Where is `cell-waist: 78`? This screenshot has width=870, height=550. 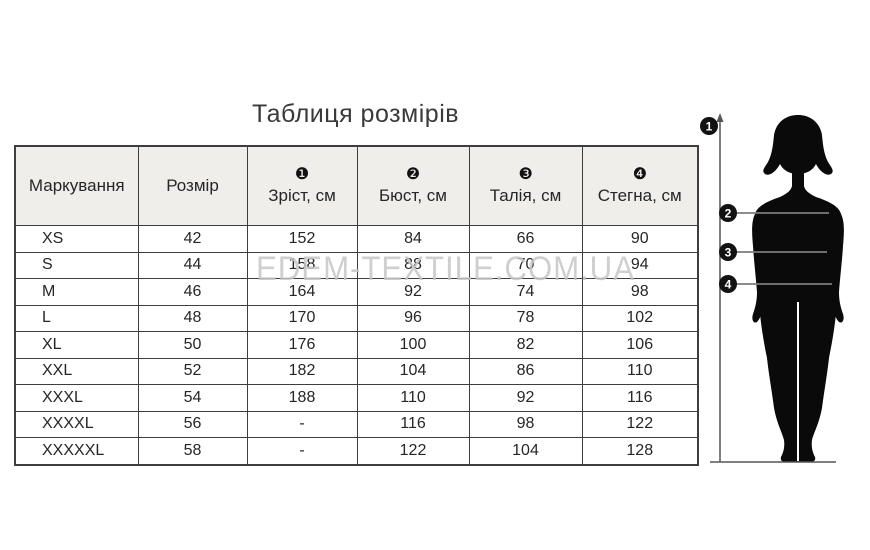 cell-waist: 78 is located at coordinates (525, 318).